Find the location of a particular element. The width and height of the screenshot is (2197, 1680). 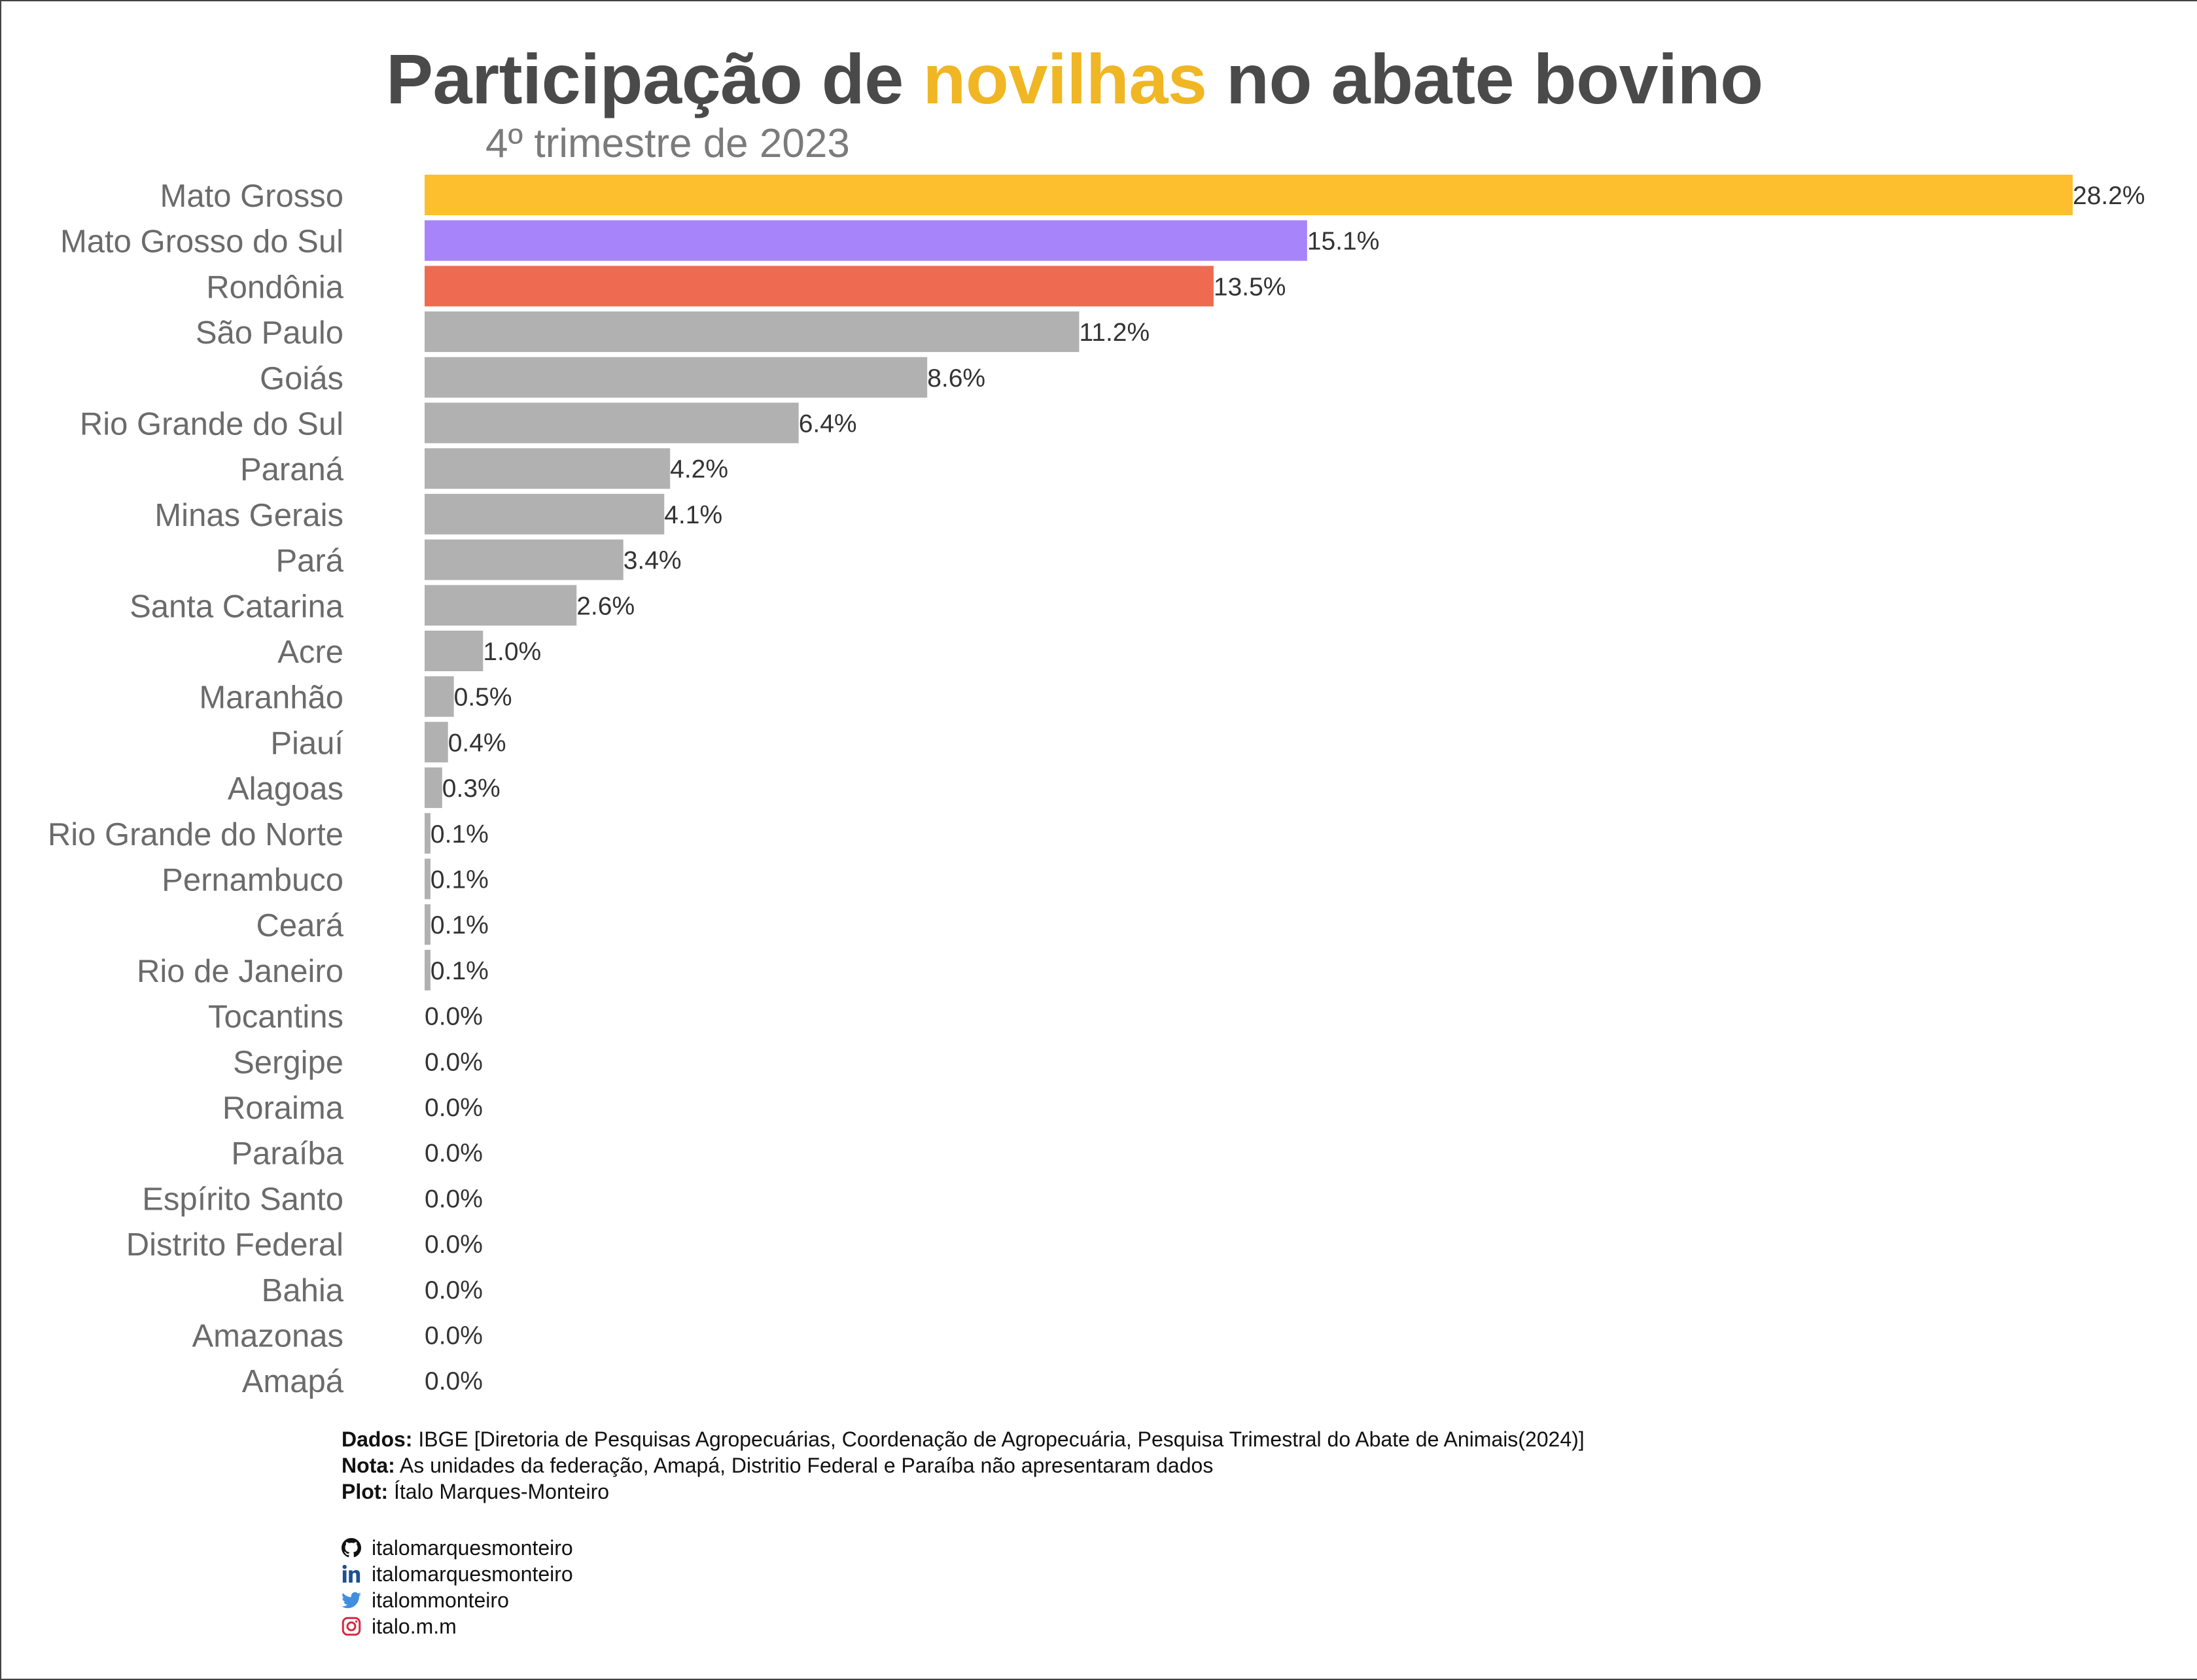

social-linkedin: italomarquesmonteiro is located at coordinates (457, 1574).